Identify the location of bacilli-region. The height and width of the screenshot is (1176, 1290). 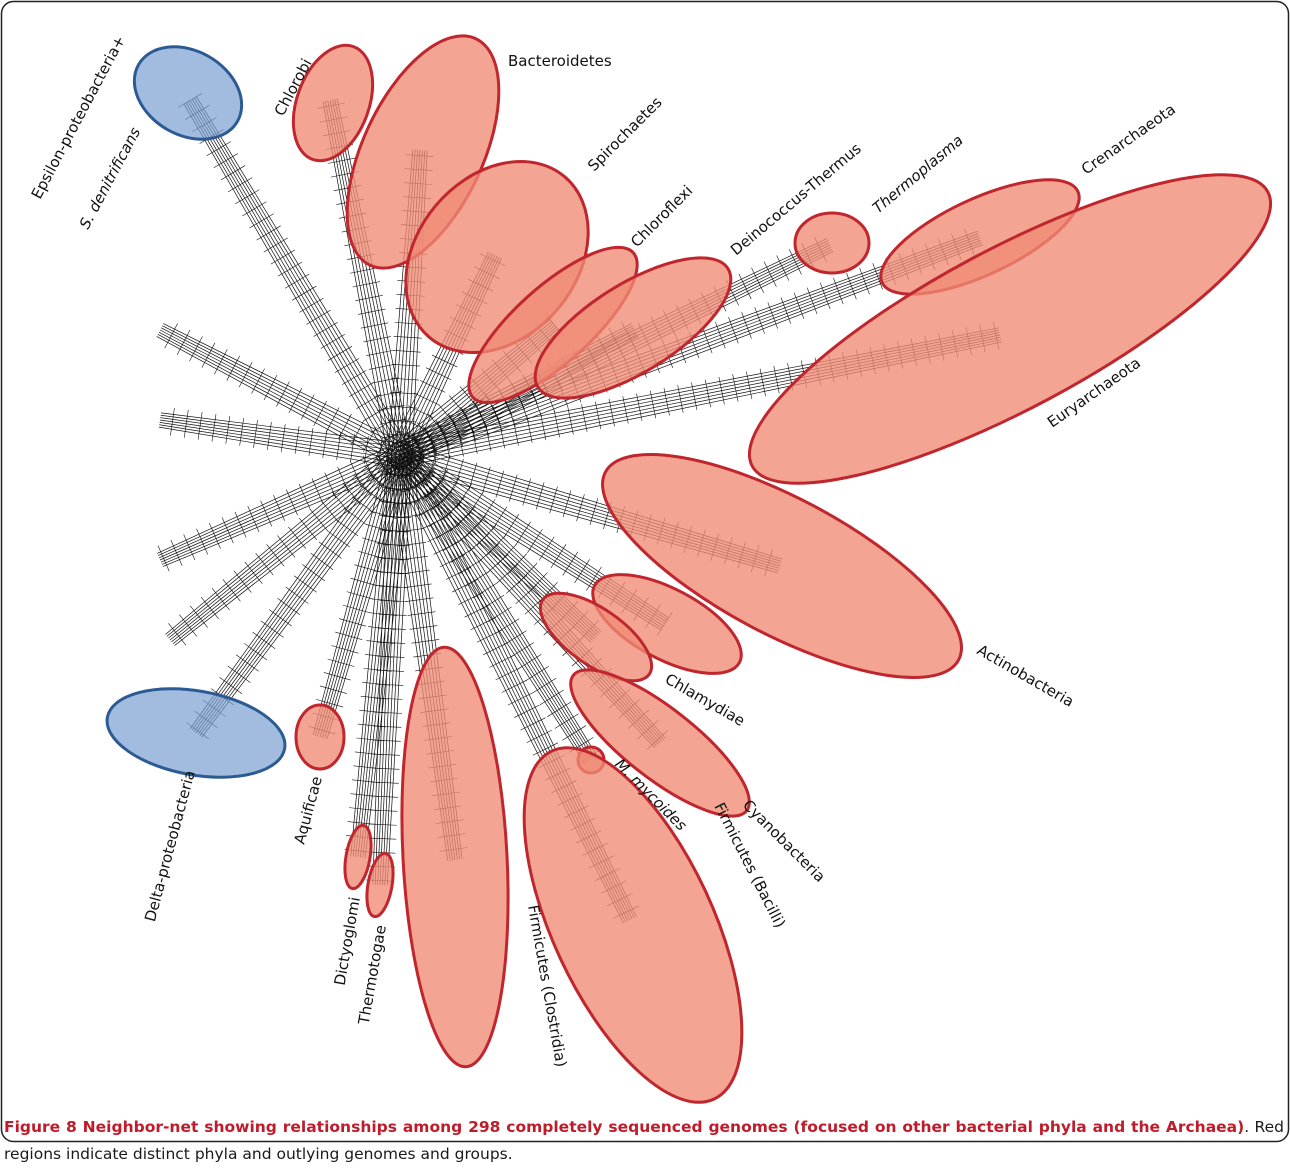
(633, 925).